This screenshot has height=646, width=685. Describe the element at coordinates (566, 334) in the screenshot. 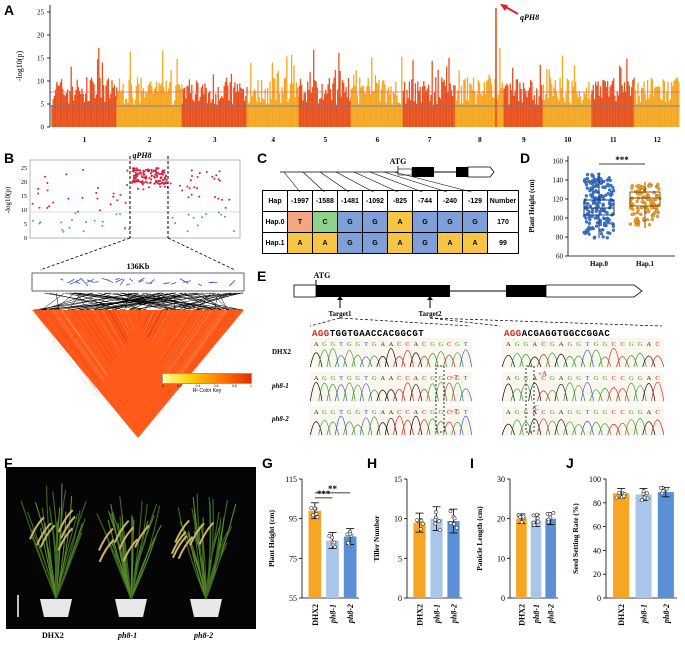

I see `ref-seq2-rest: ACGAGGTGGCCGGAC` at that location.